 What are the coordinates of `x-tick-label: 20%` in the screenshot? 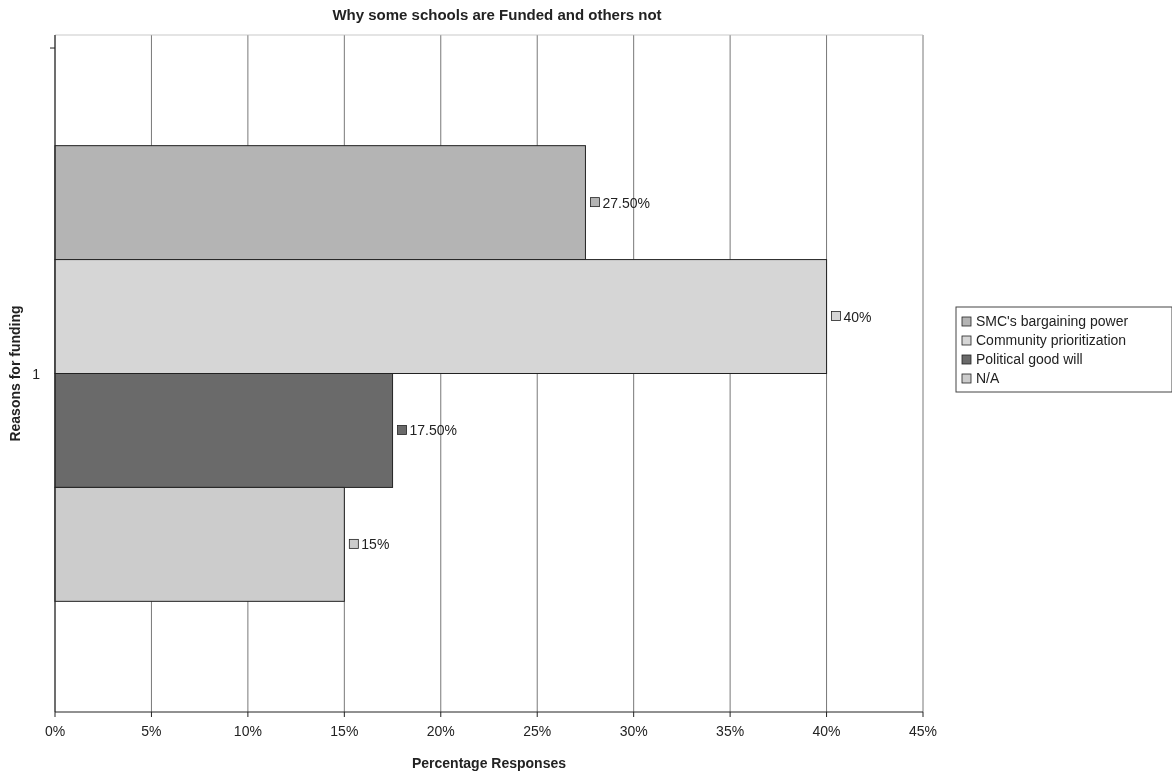 It's located at (440, 731).